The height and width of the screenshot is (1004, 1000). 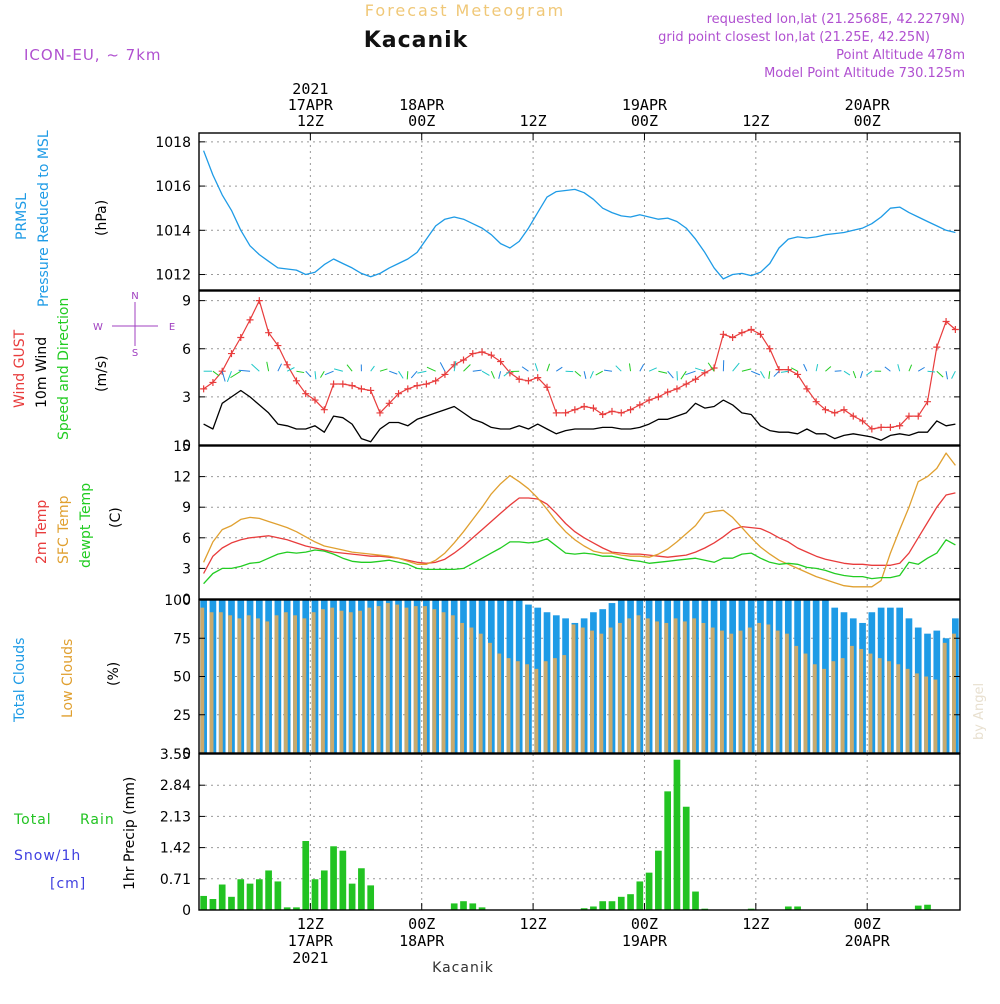 What do you see at coordinates (579, 368) in the screenshot?
I see `panel-frame` at bounding box center [579, 368].